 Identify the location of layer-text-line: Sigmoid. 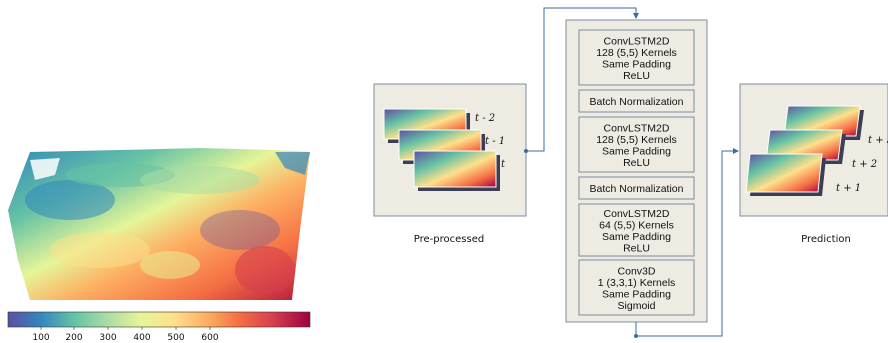
(637, 306).